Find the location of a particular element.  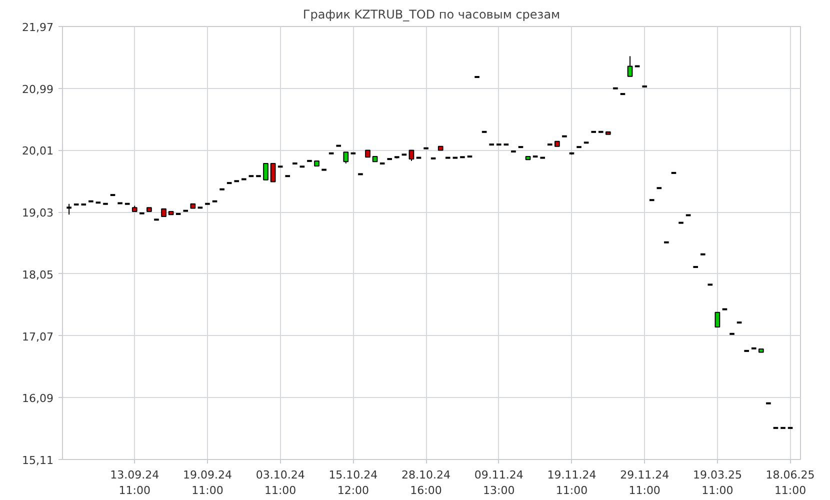

x-tick-label: 09.11.24 13:00 is located at coordinates (499, 483).